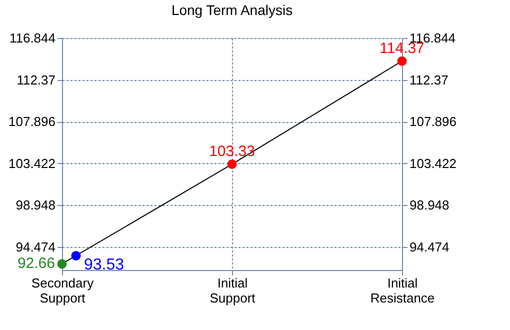 The height and width of the screenshot is (330, 510). Describe the element at coordinates (32, 163) in the screenshot. I see `y-tick-label: 103.422` at that location.